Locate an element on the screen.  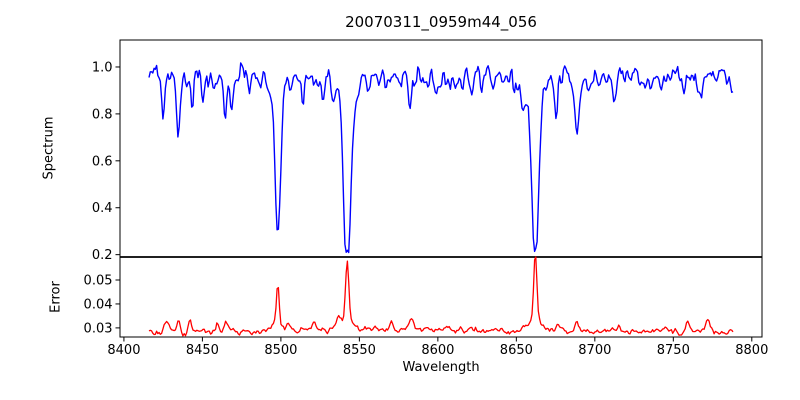
x-tick-label: 8600 is located at coordinates (437, 350).